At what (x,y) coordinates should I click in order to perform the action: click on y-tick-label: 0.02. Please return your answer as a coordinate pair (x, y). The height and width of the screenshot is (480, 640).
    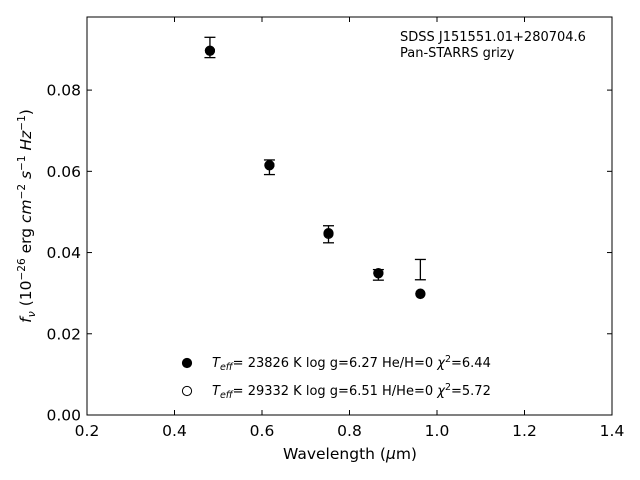
    Looking at the image, I should click on (63, 334).